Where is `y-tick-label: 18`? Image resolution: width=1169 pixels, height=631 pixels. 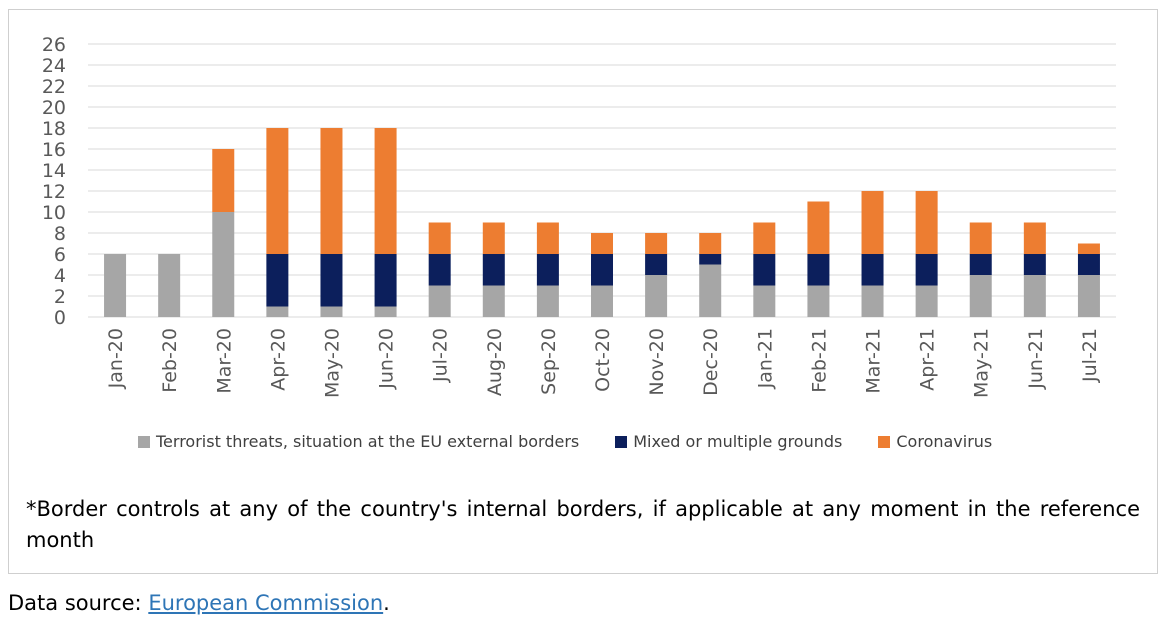 y-tick-label: 18 is located at coordinates (54, 129).